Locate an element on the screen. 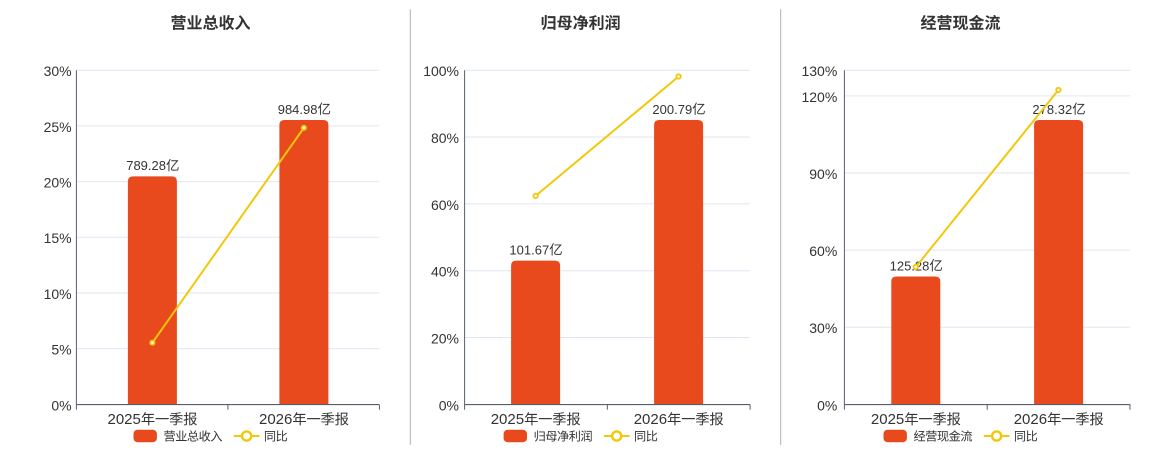 This screenshot has width=1160, height=455. svg-text: 200.79 is located at coordinates (672, 109).